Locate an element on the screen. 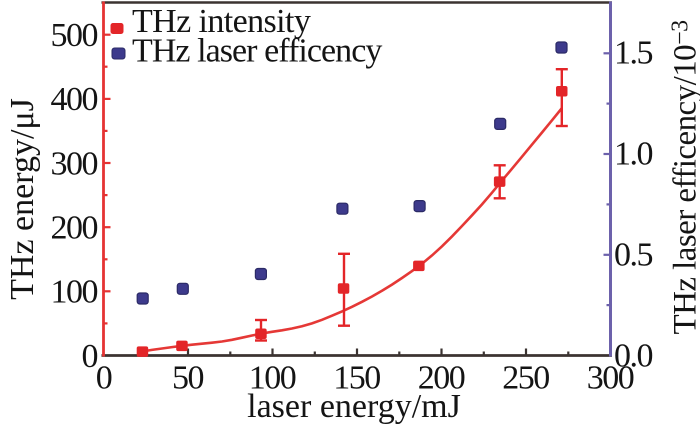 The width and height of the screenshot is (700, 427). svg-text: 50 is located at coordinates (188, 378).